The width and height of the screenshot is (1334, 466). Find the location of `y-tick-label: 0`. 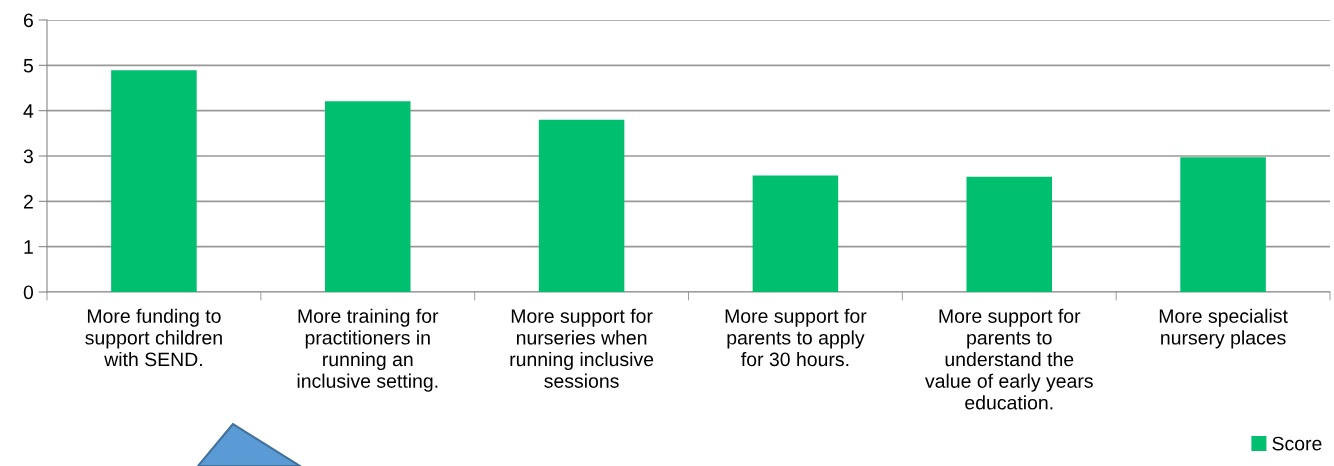

y-tick-label: 0 is located at coordinates (28, 292).